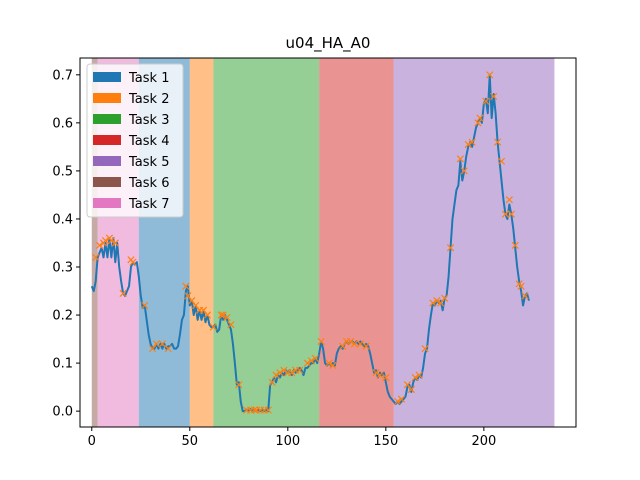 The height and width of the screenshot is (480, 640). Describe the element at coordinates (148, 78) in the screenshot. I see `legend-label: Task 1` at that location.